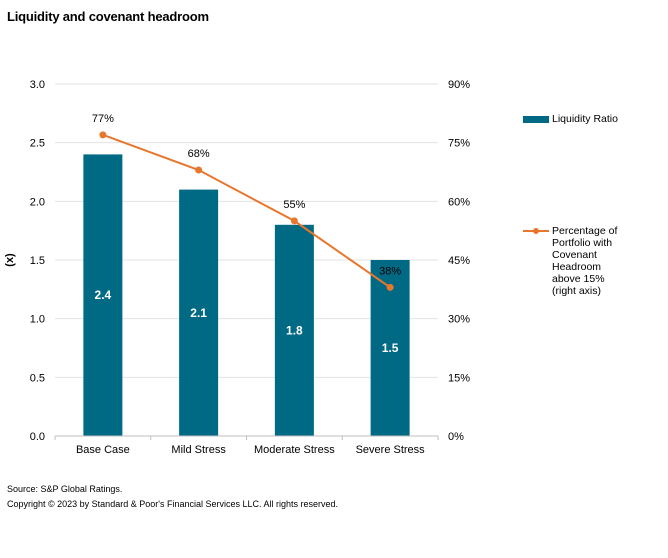  Describe the element at coordinates (37, 202) in the screenshot. I see `y-tick-label: 2.0` at that location.